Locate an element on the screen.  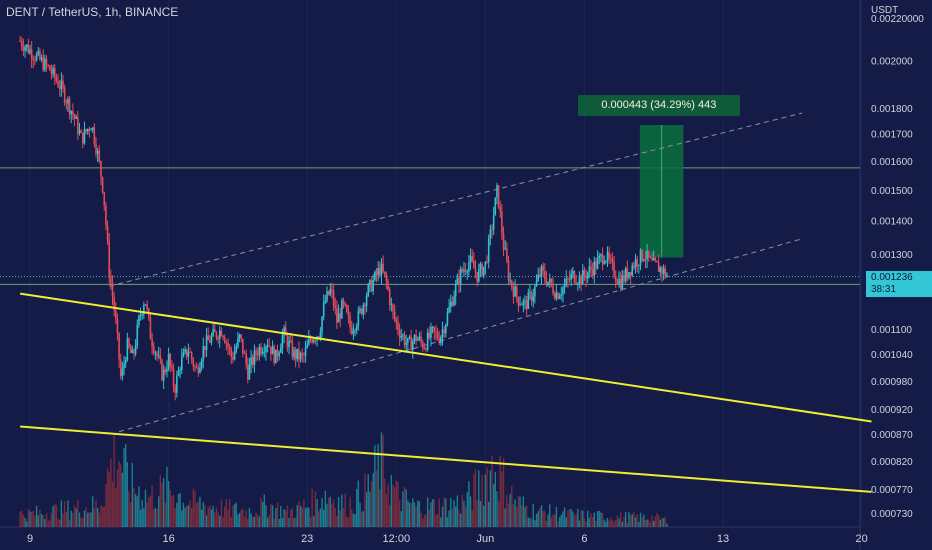
y-tick-label: 0.002000 is located at coordinates (892, 62).